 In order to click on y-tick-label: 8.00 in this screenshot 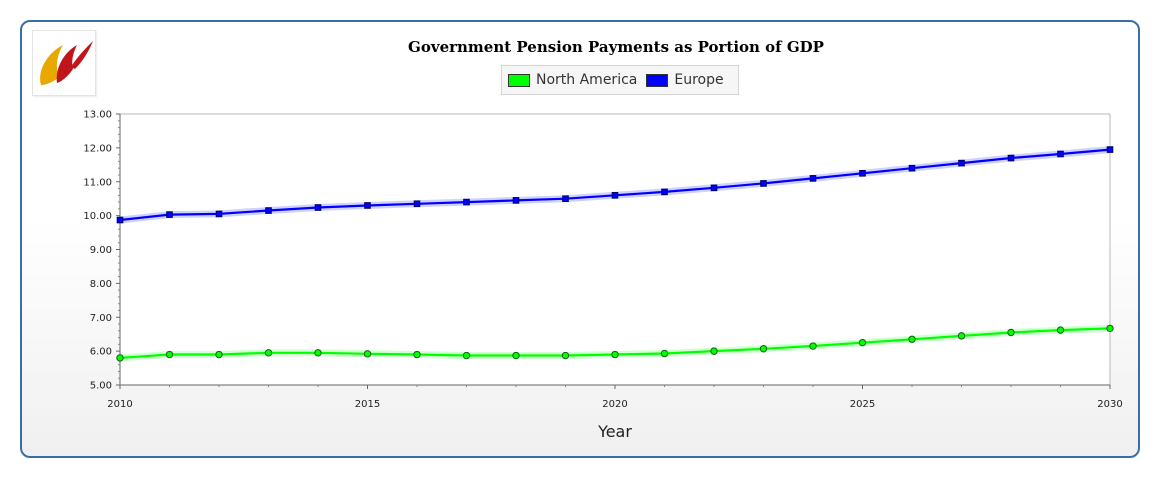, I will do `click(101, 284)`.